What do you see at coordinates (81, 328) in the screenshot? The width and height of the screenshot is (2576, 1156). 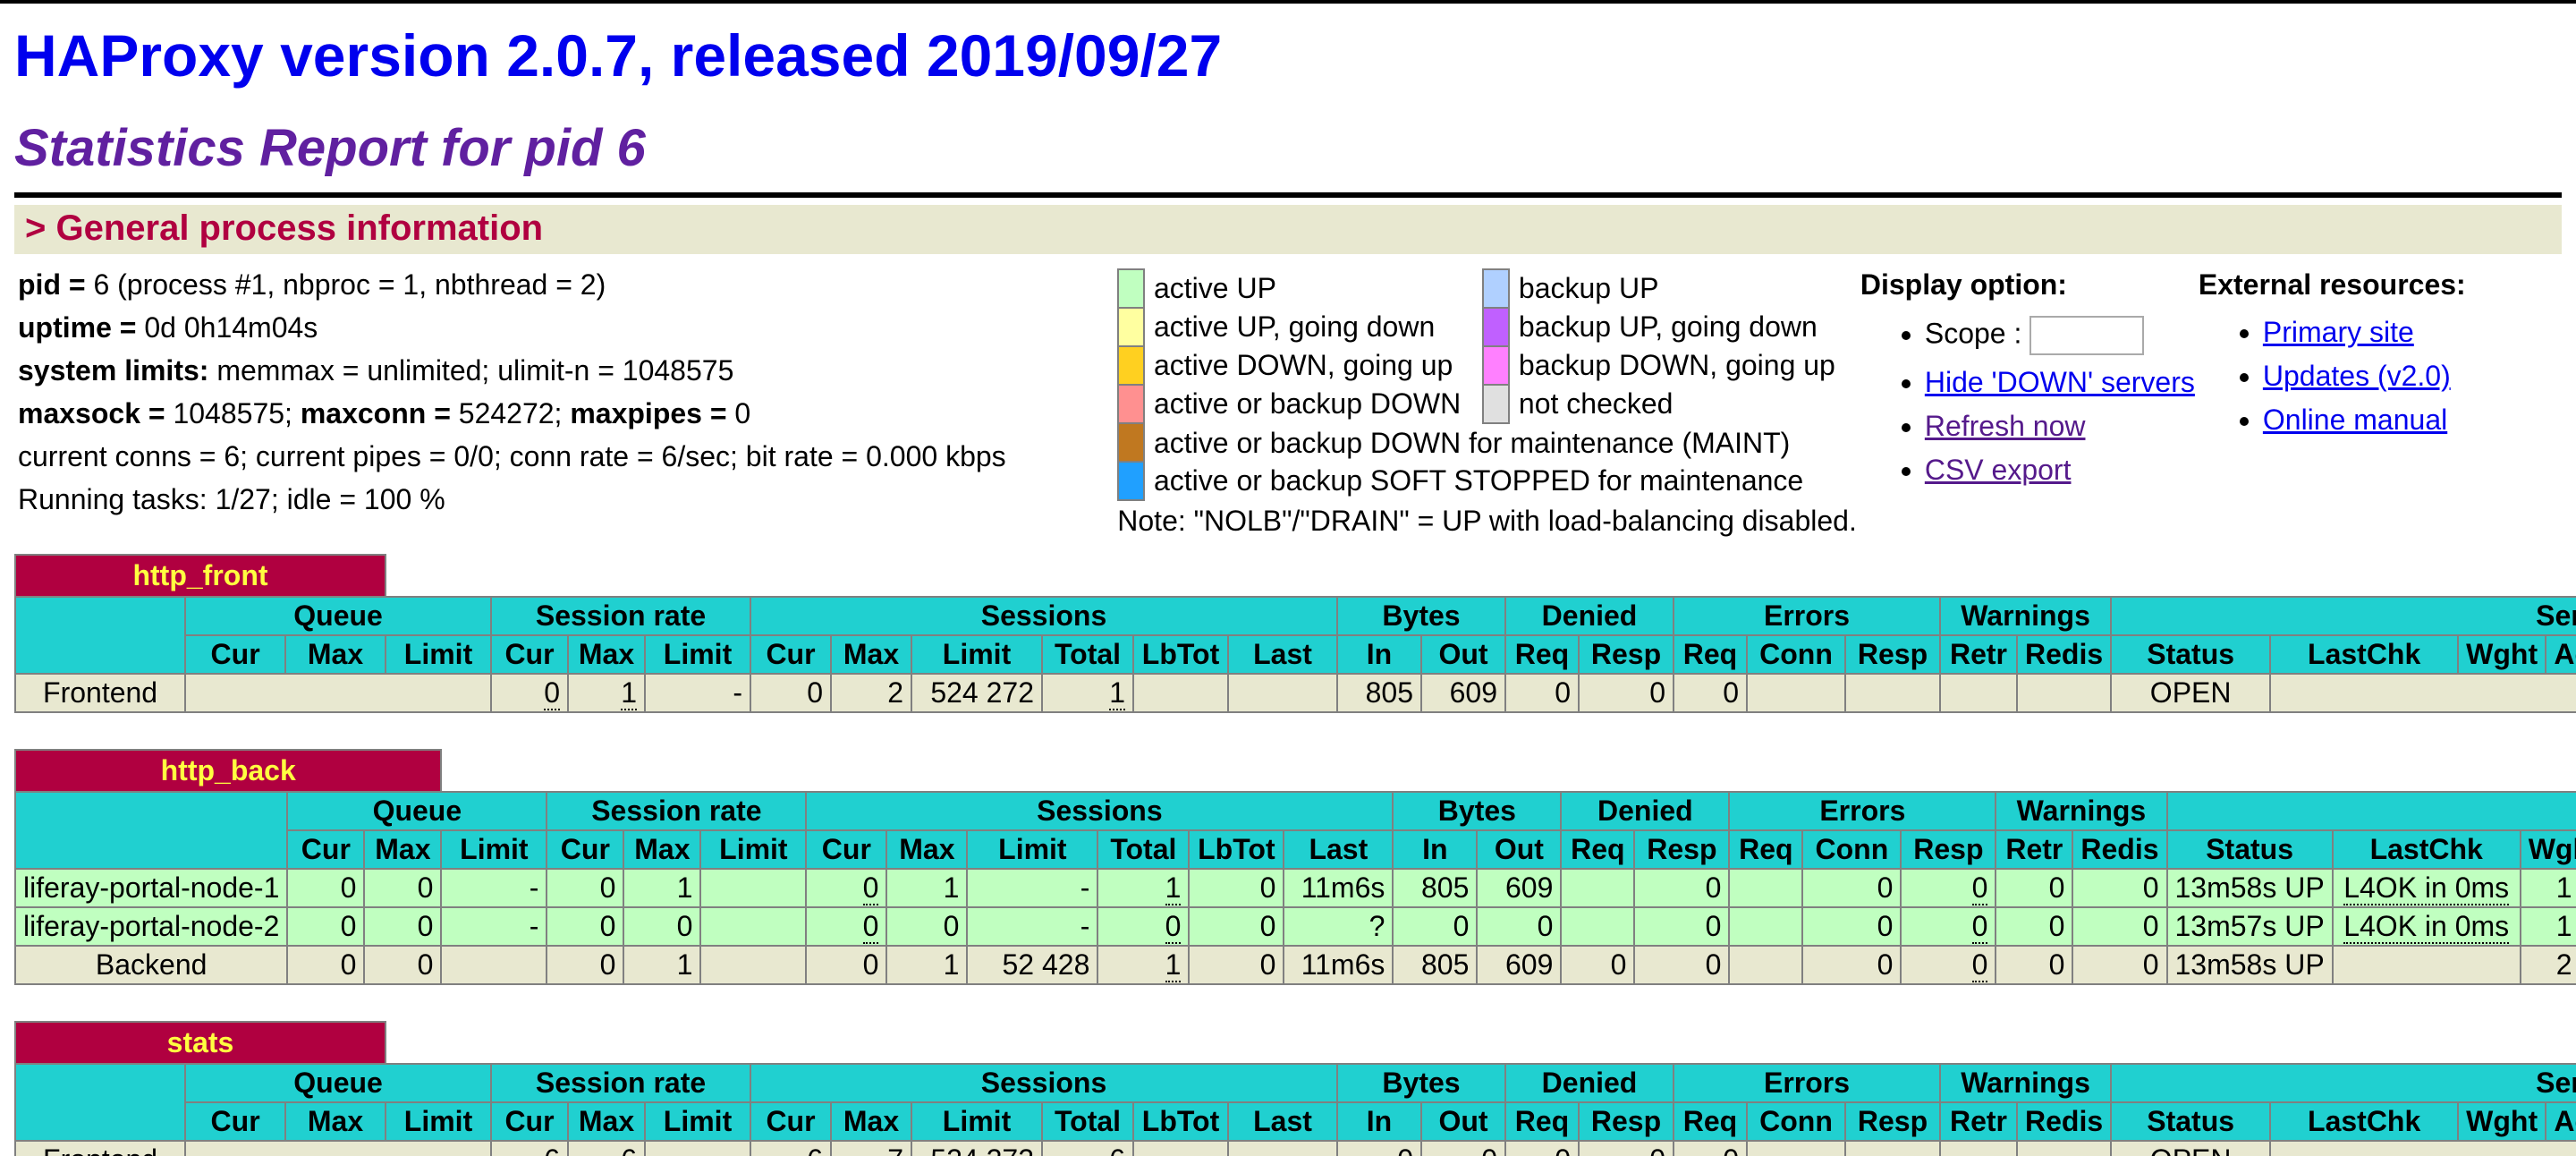 I see `info-label: uptime =` at bounding box center [81, 328].